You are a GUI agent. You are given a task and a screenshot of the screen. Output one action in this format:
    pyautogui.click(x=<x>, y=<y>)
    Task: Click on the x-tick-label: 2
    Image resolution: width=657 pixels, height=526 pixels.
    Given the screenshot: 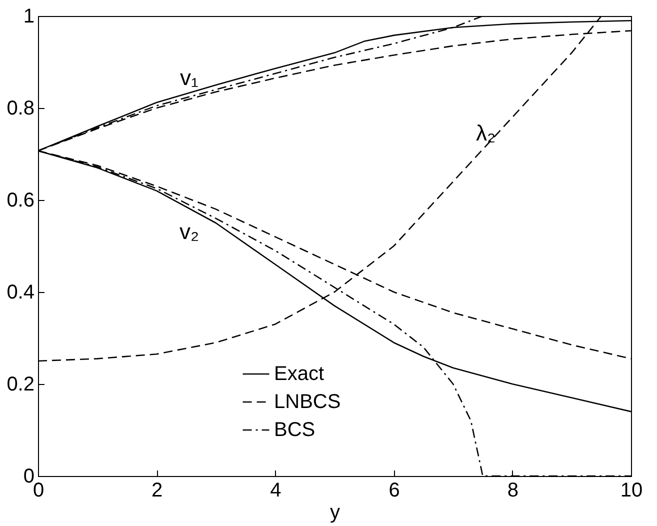 What is the action you would take?
    pyautogui.click(x=157, y=491)
    